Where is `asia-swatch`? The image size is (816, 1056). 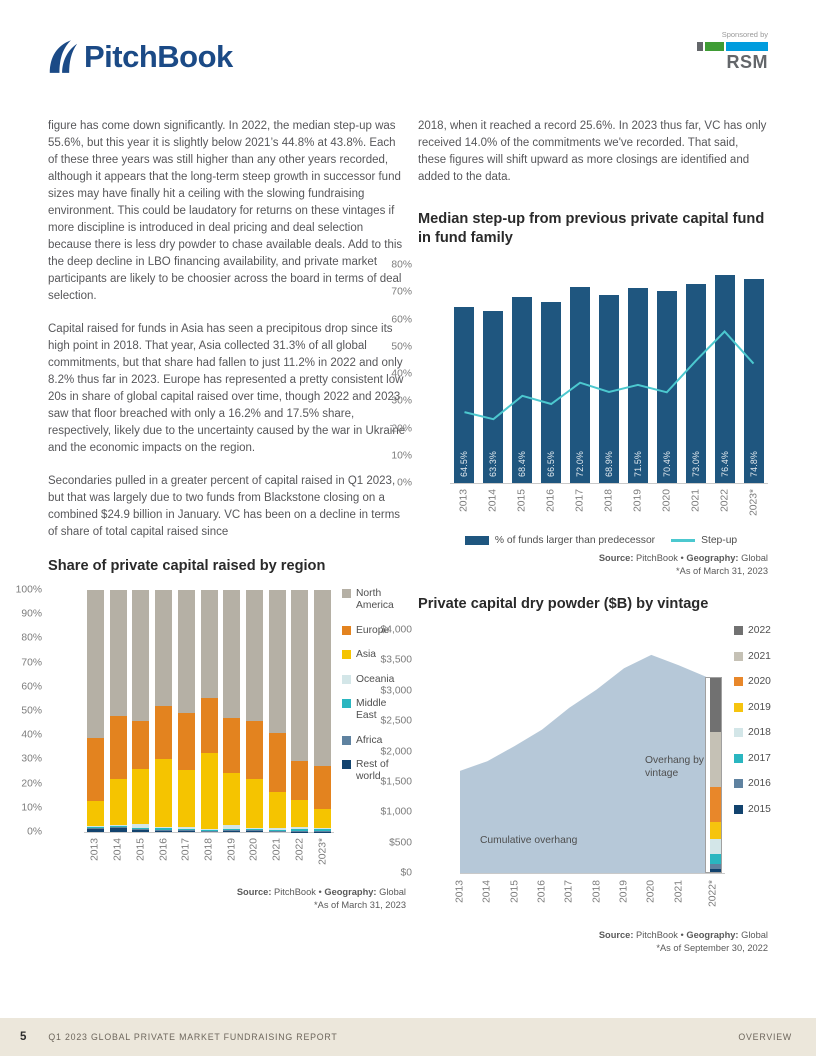
asia-swatch is located at coordinates (346, 654).